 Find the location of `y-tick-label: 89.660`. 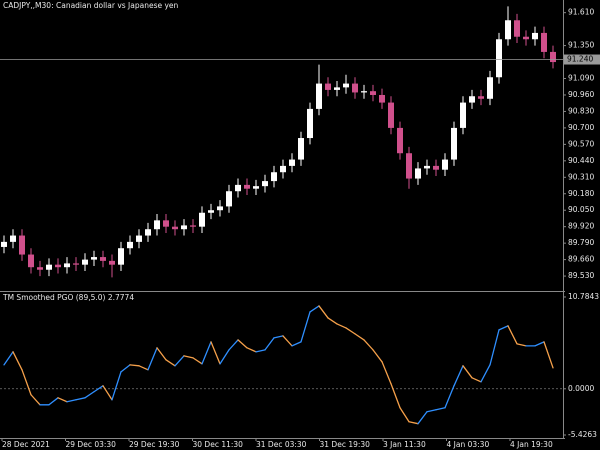

y-tick-label: 89.660 is located at coordinates (581, 259).